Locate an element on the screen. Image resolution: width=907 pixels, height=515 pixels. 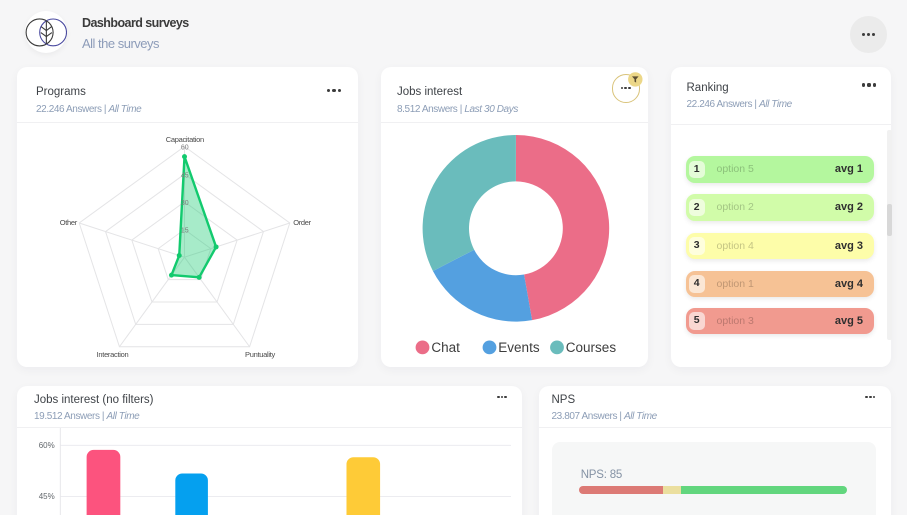
svg-text: 45% is located at coordinates (46, 496).